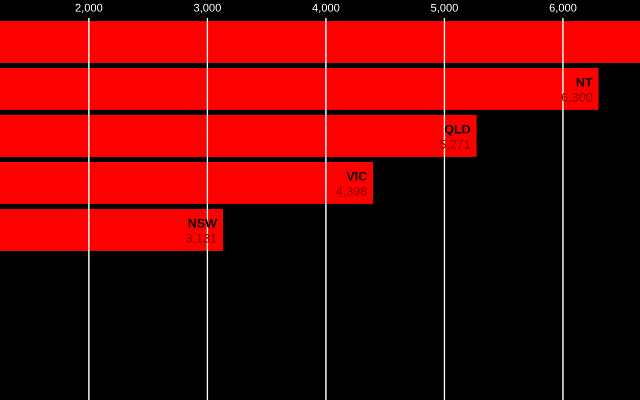 Image resolution: width=640 pixels, height=400 pixels. I want to click on x-tick-label: 3,000, so click(207, 8).